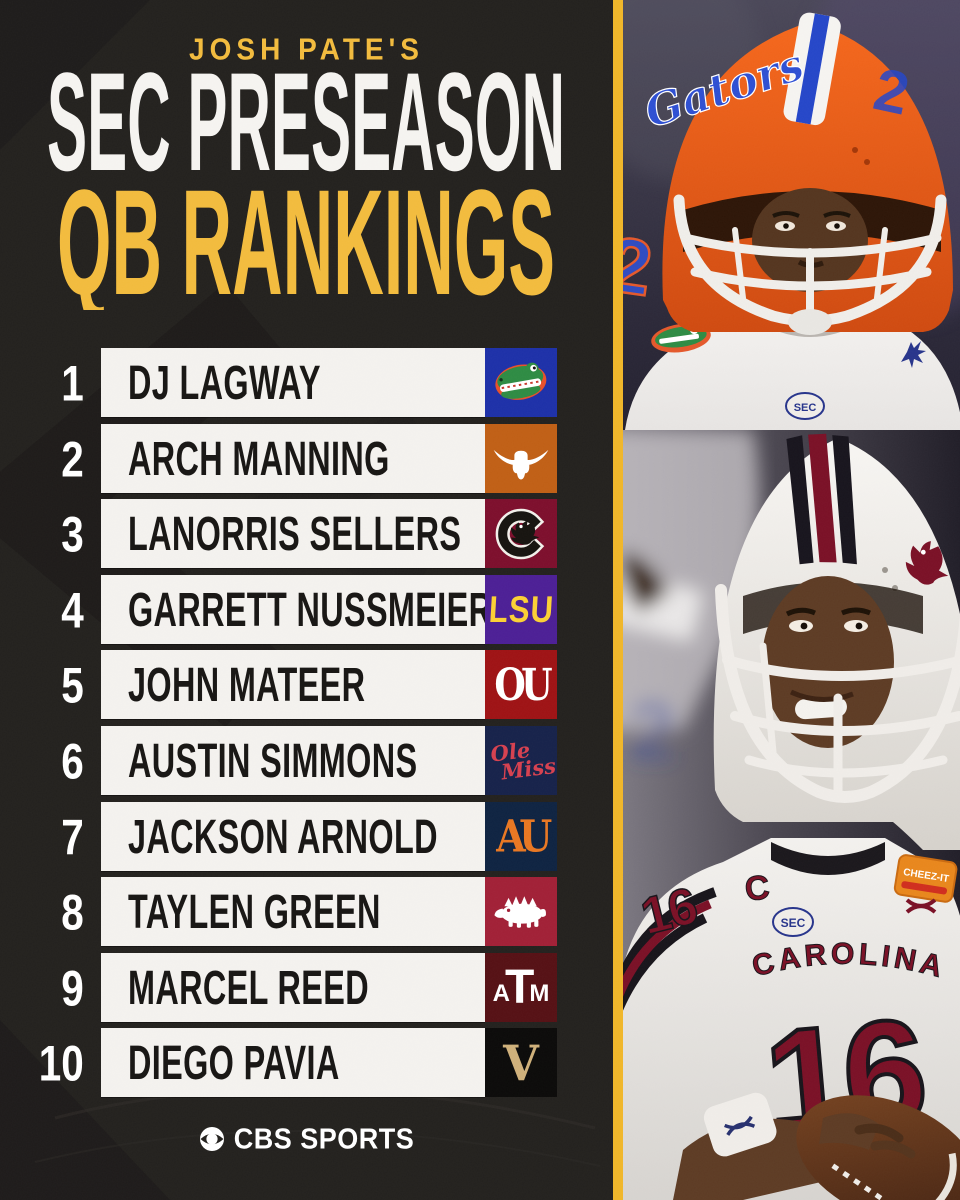 The width and height of the screenshot is (960, 1200). Describe the element at coordinates (234, 1062) in the screenshot. I see `player-name: DIEGO PAVIA` at that location.